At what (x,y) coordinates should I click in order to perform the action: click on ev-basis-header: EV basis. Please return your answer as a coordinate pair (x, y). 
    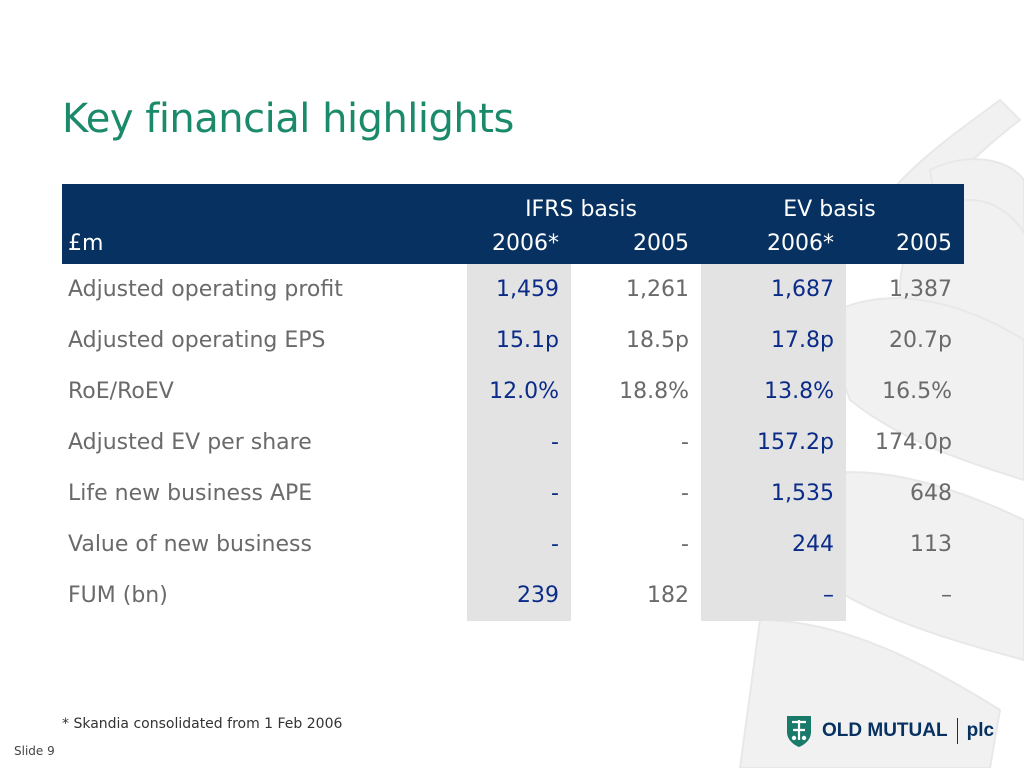
    Looking at the image, I should click on (832, 203).